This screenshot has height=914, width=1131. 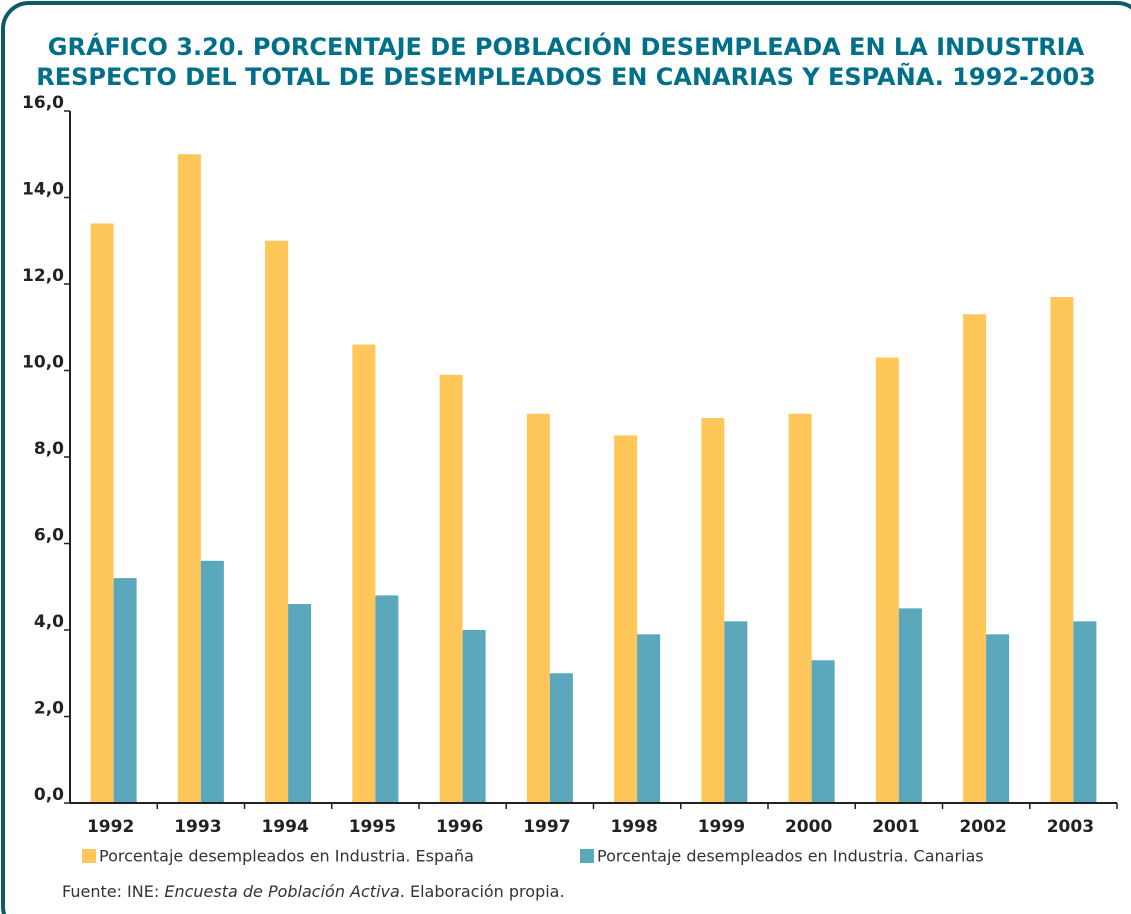 What do you see at coordinates (43, 276) in the screenshot?
I see `y-tick-label: 12,0` at bounding box center [43, 276].